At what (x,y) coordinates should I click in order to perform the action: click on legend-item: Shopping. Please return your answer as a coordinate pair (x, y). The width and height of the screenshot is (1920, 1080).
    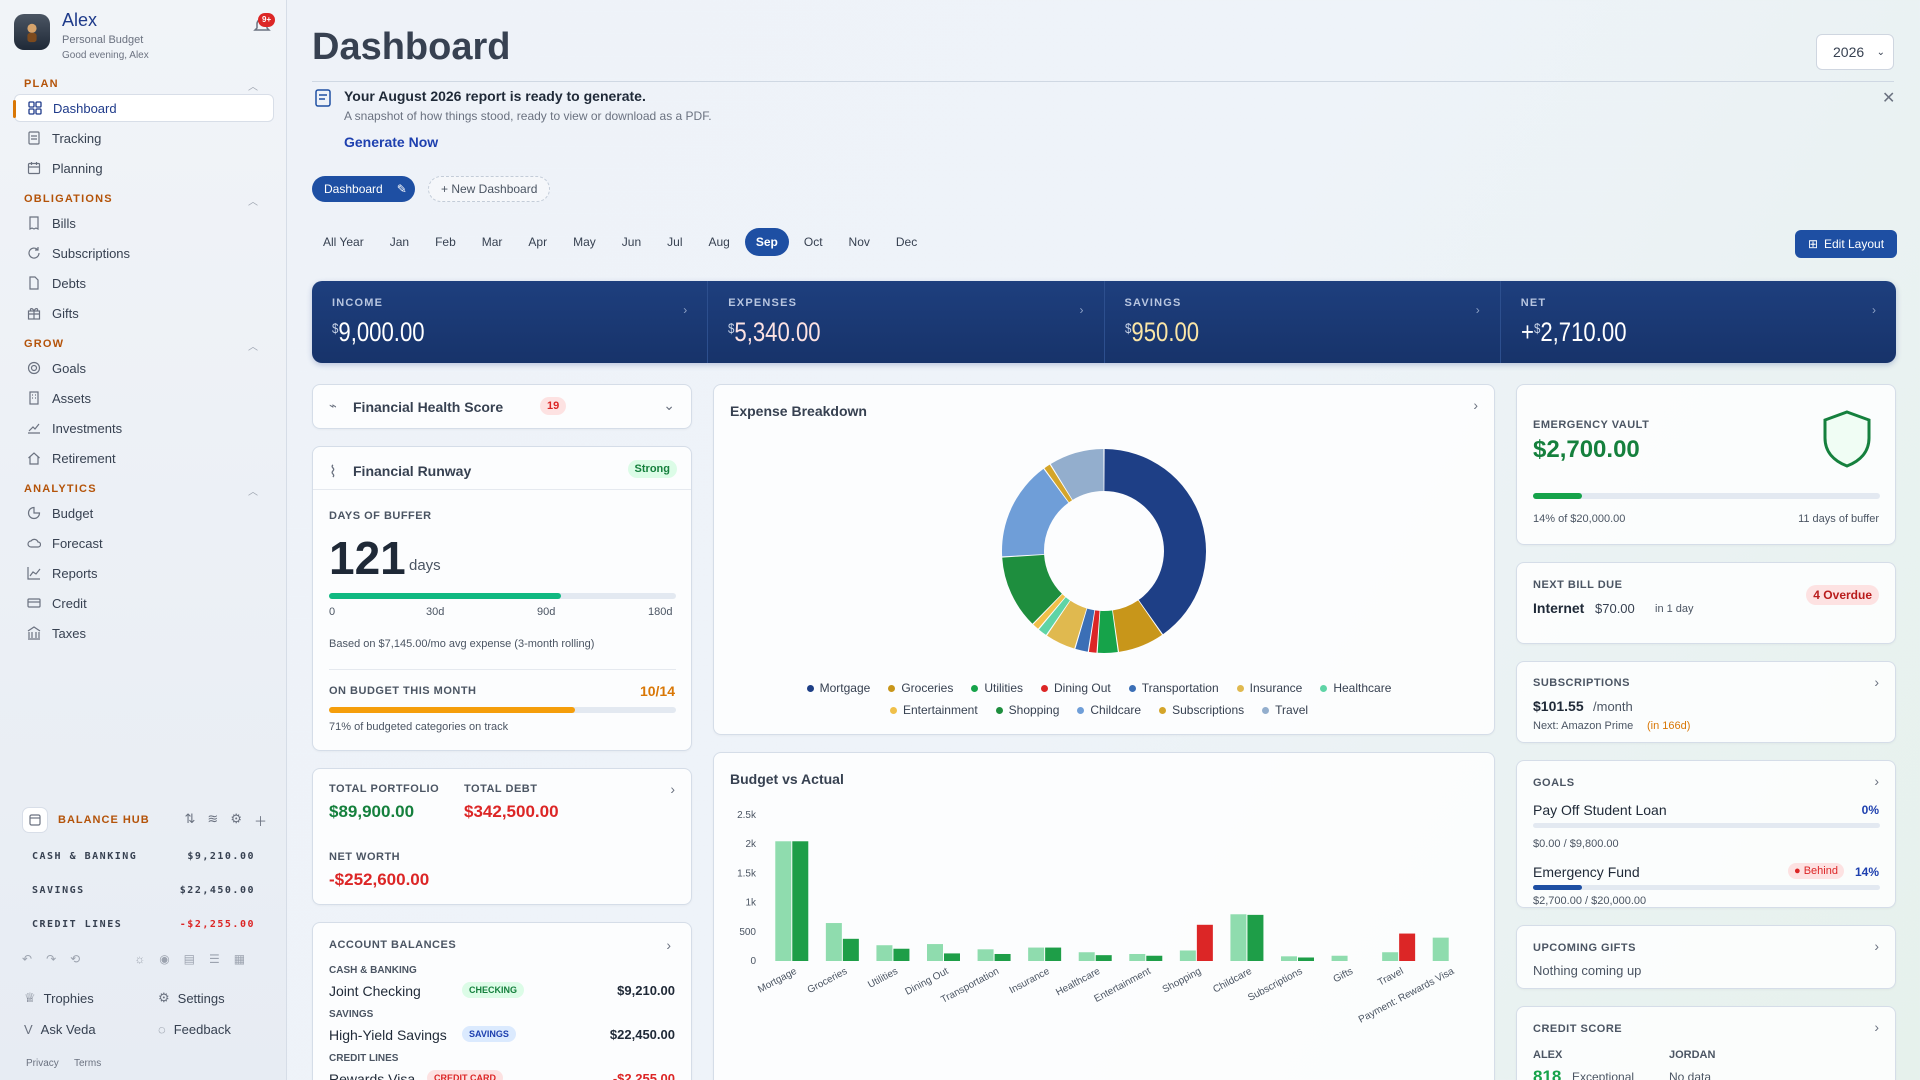
    Looking at the image, I should click on (1027, 710).